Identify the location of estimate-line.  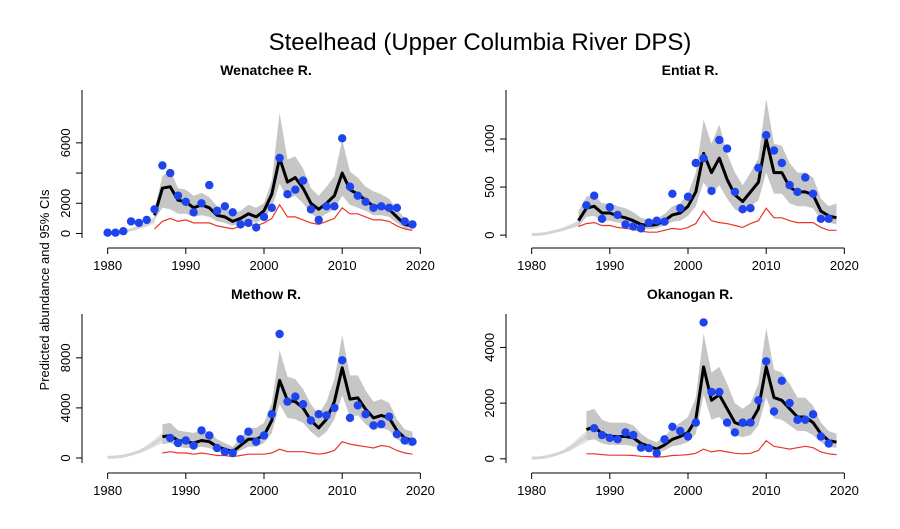
(707, 182).